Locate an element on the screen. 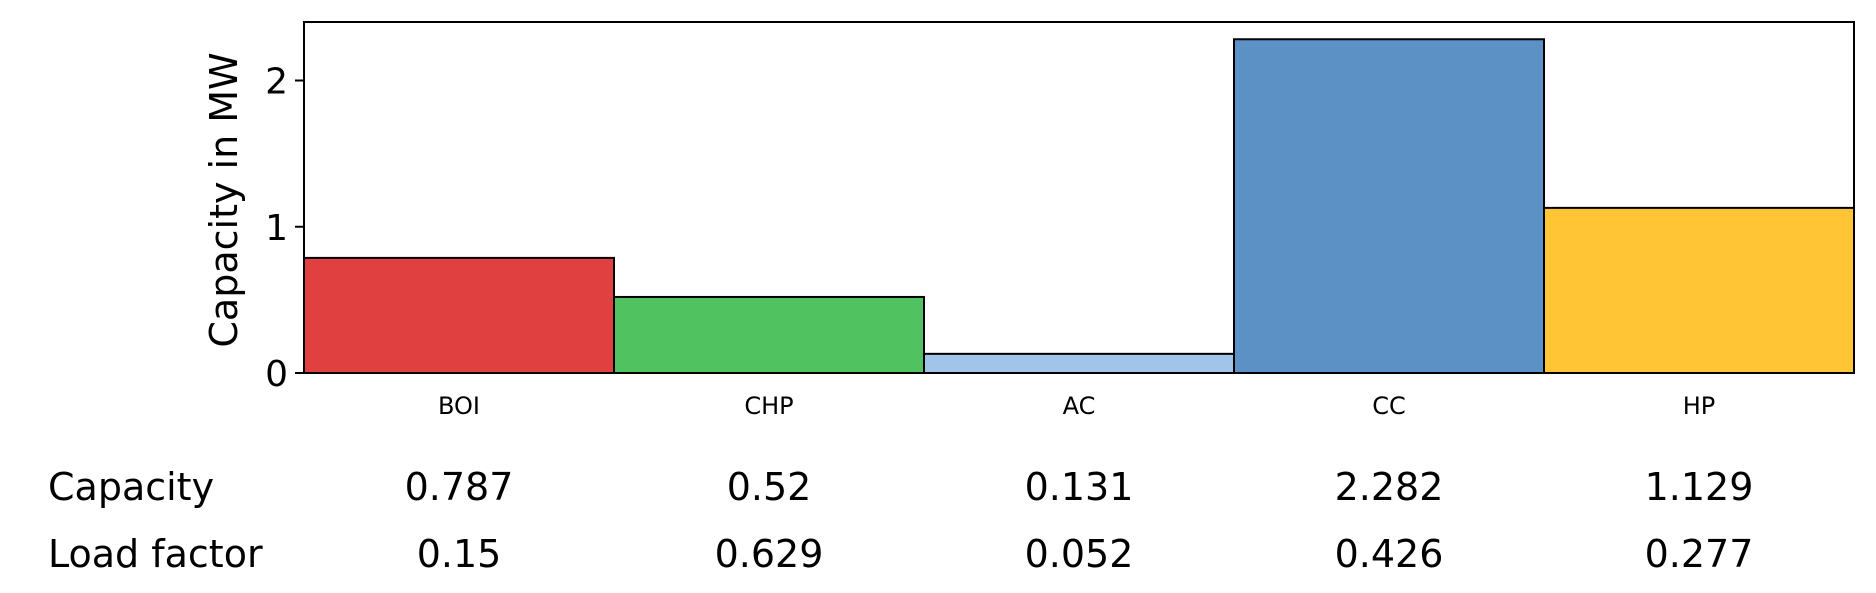 This screenshot has height=593, width=1876. table-cell: 0.629 is located at coordinates (769, 554).